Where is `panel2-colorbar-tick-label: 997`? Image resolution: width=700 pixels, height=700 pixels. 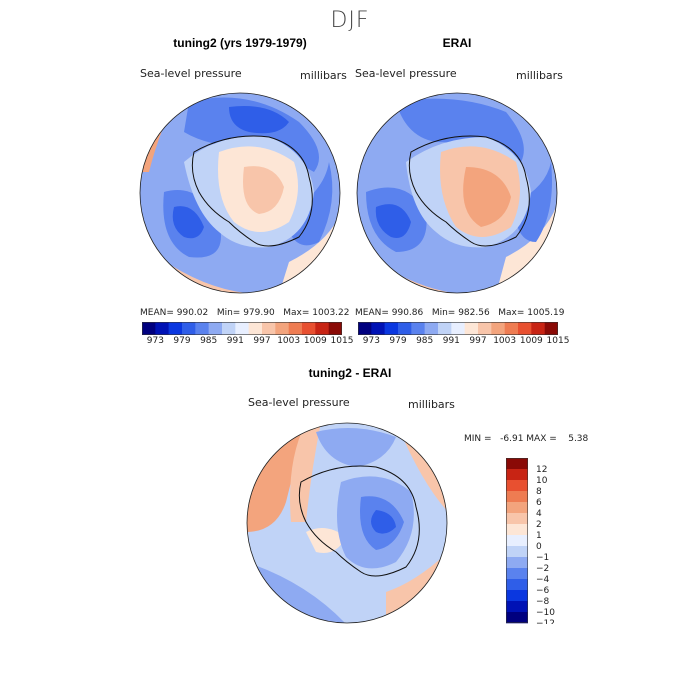
panel2-colorbar-tick-label: 997 is located at coordinates (478, 341).